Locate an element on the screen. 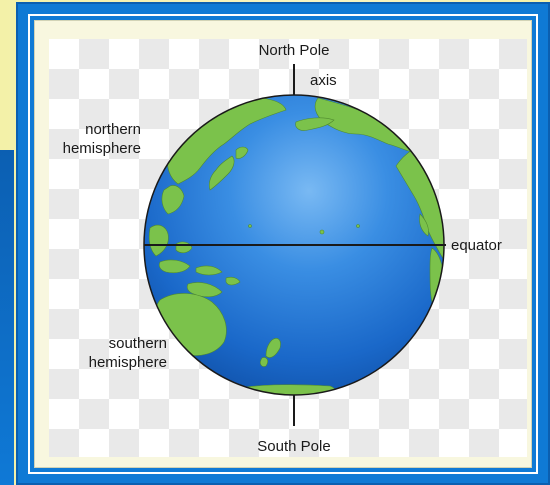 This screenshot has width=550, height=485. equator-label: equator is located at coordinates (476, 245).